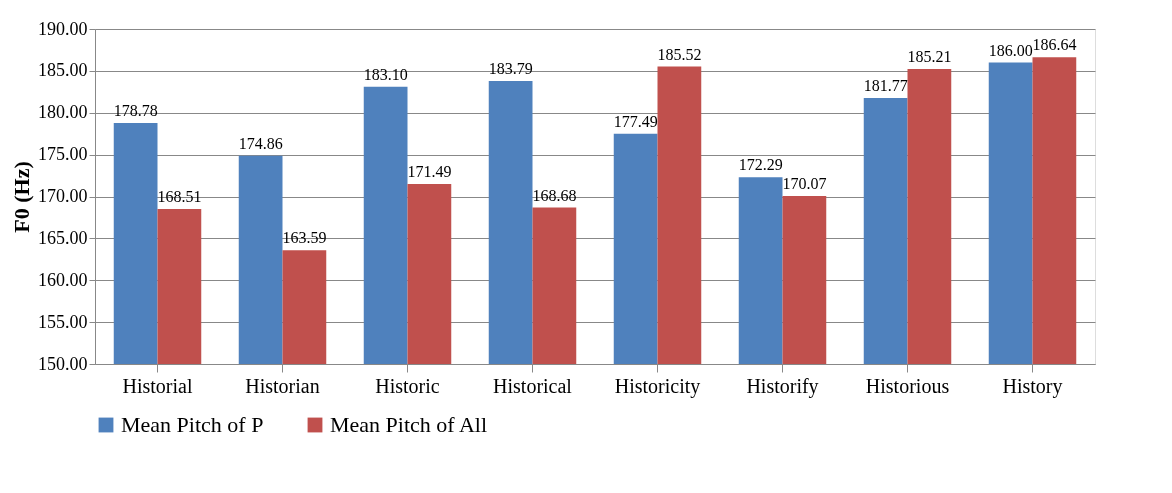  I want to click on y-tick-label: 160.00, so click(63, 279).